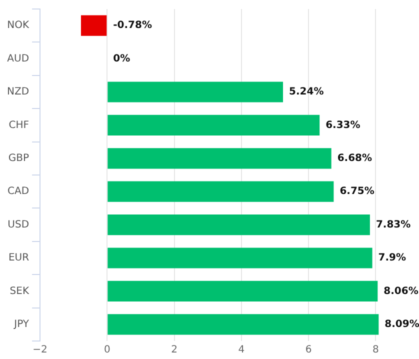 The image size is (419, 359). I want to click on x-tick-label: 6, so click(308, 350).